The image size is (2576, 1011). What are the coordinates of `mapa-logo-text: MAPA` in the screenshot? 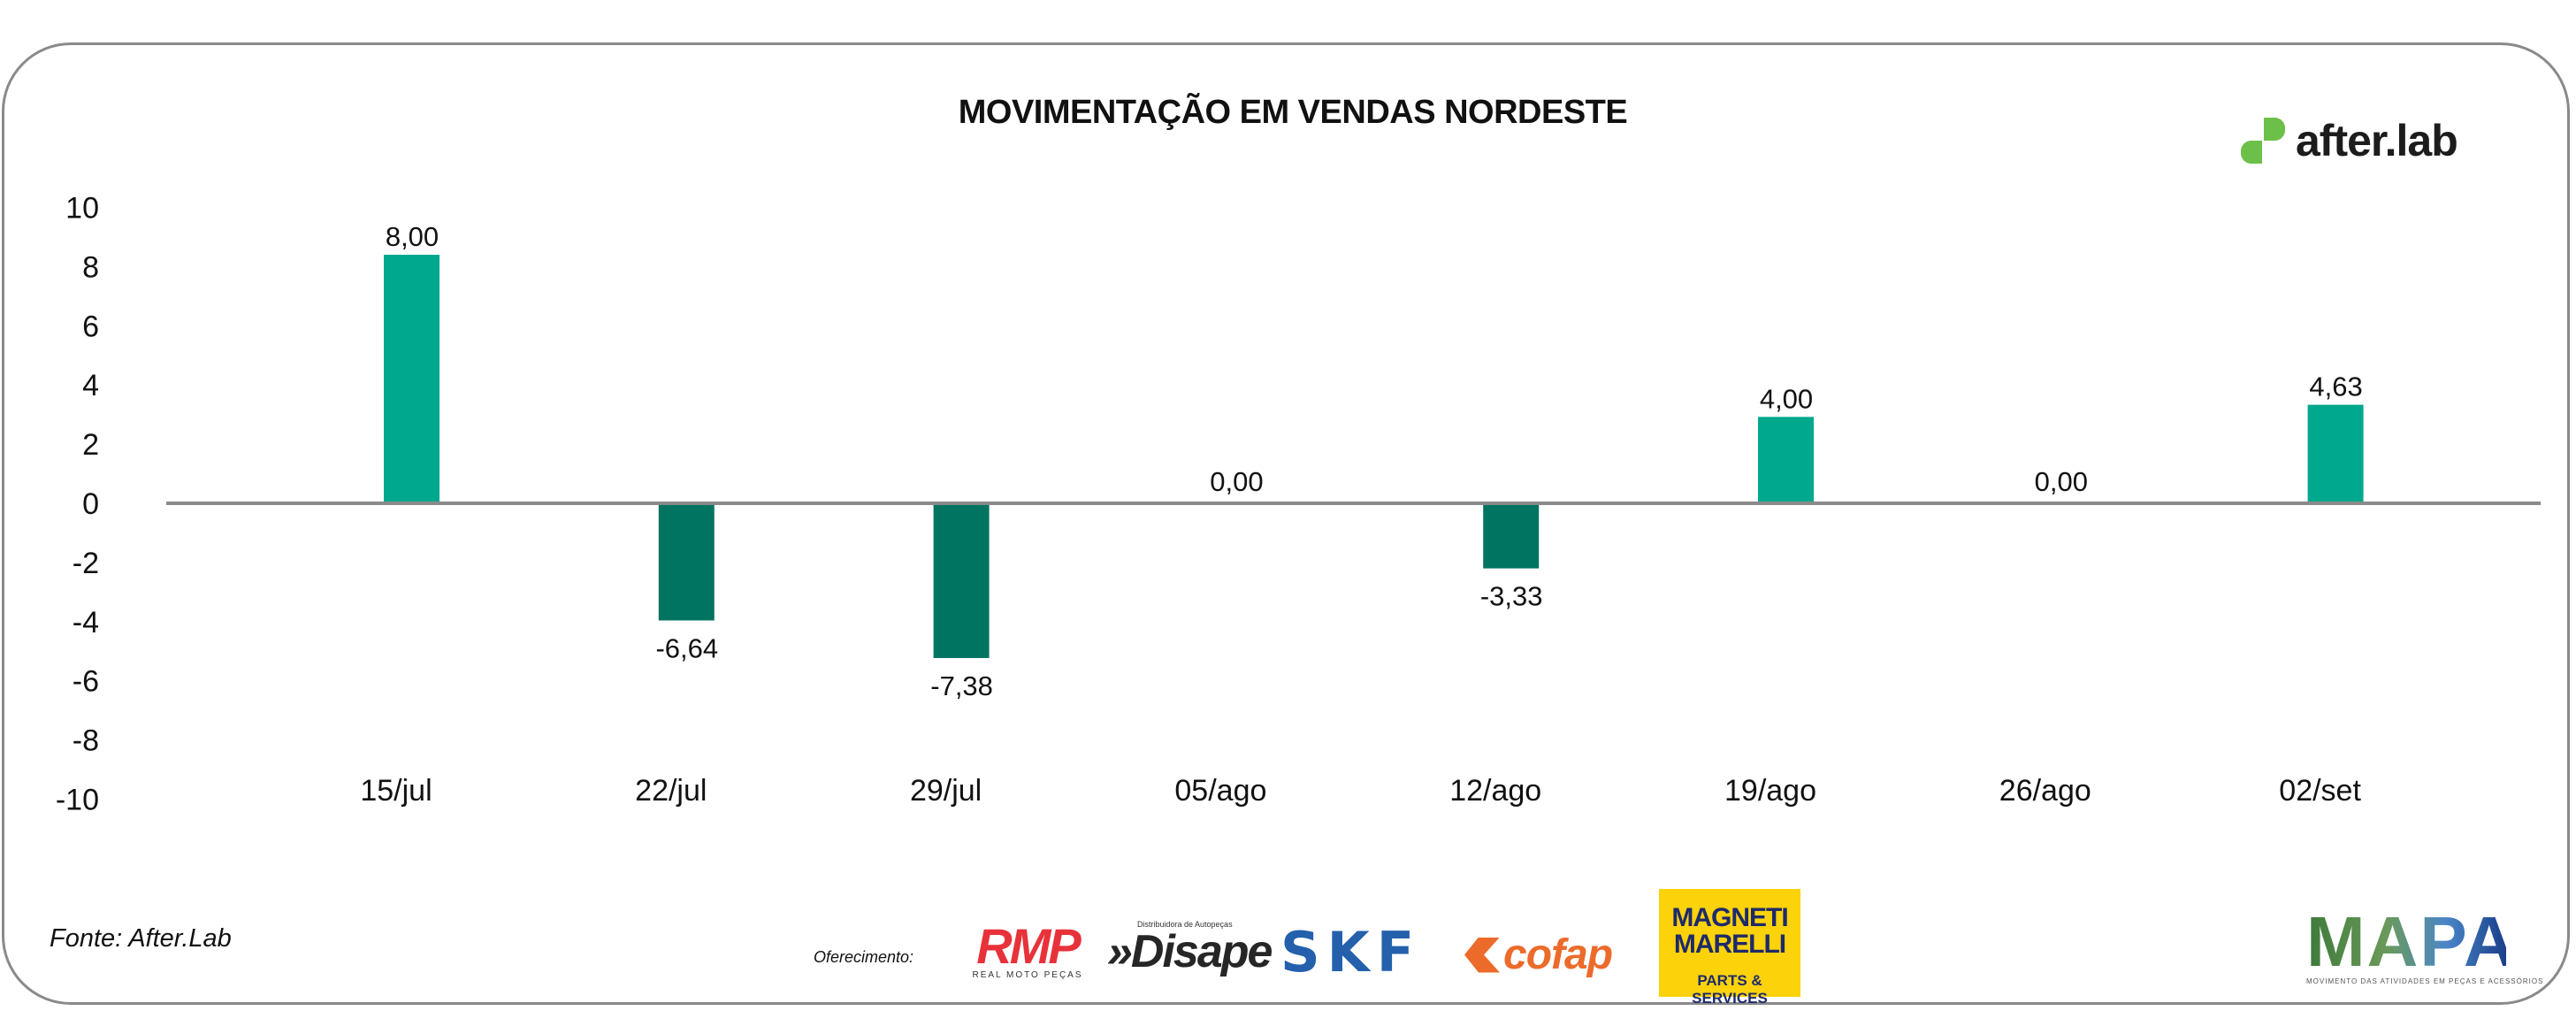 It's located at (2411, 941).